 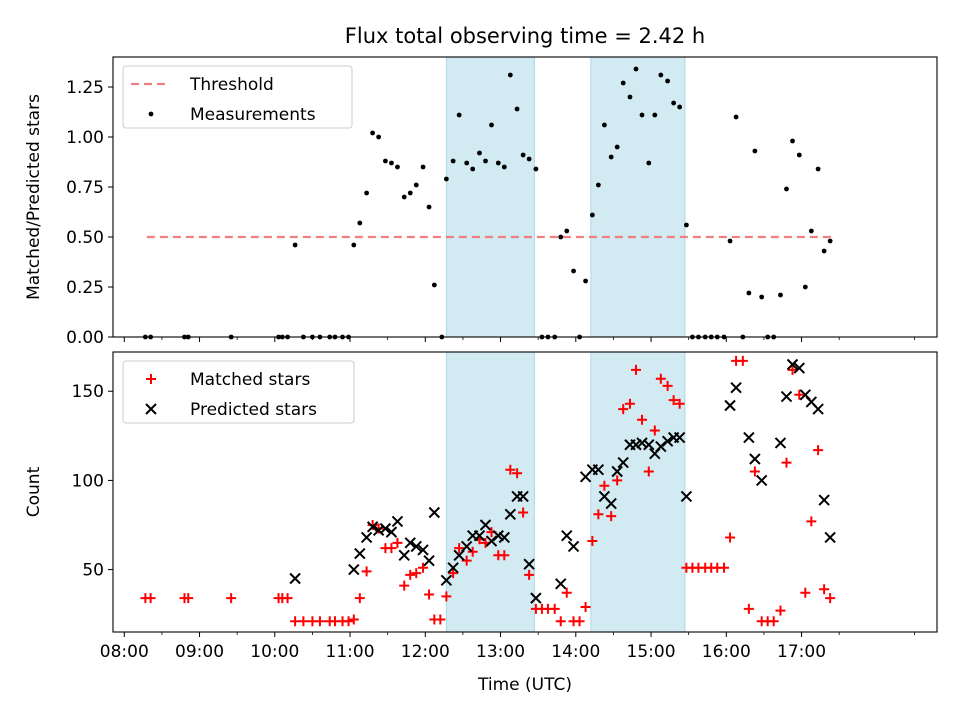 What do you see at coordinates (525, 36) in the screenshot?
I see `chart-title: Flux total observing time = 2.42 h` at bounding box center [525, 36].